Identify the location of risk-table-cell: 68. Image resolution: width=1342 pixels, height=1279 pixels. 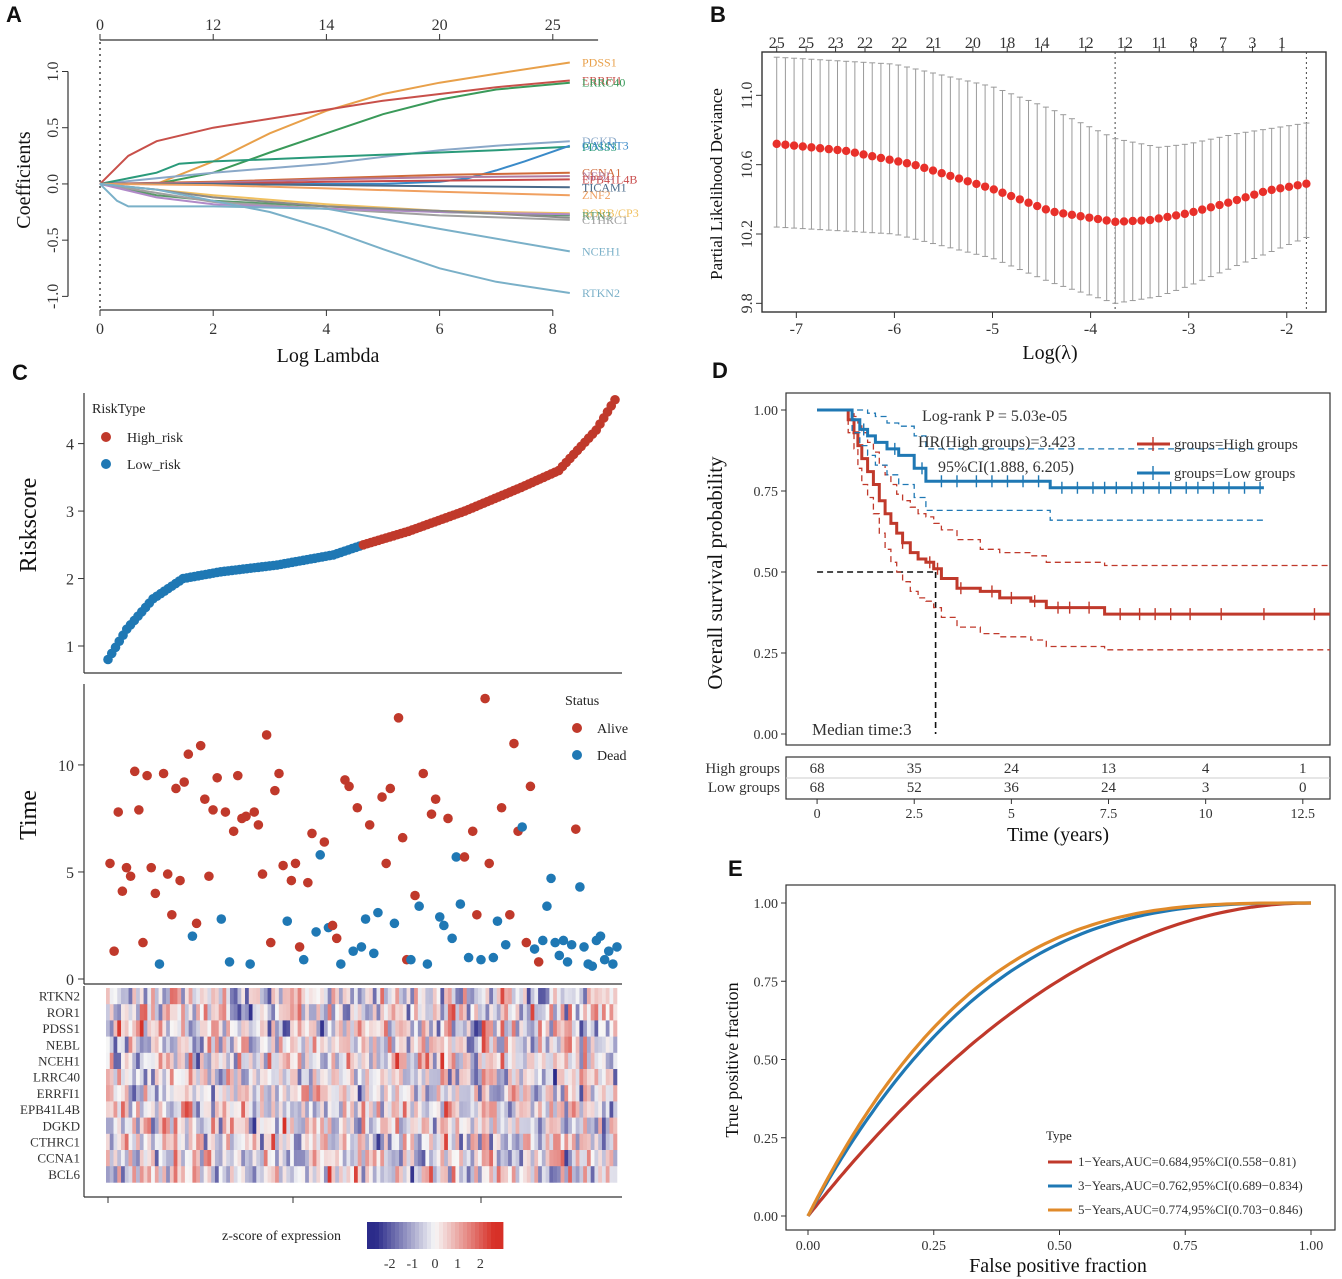
(817, 769).